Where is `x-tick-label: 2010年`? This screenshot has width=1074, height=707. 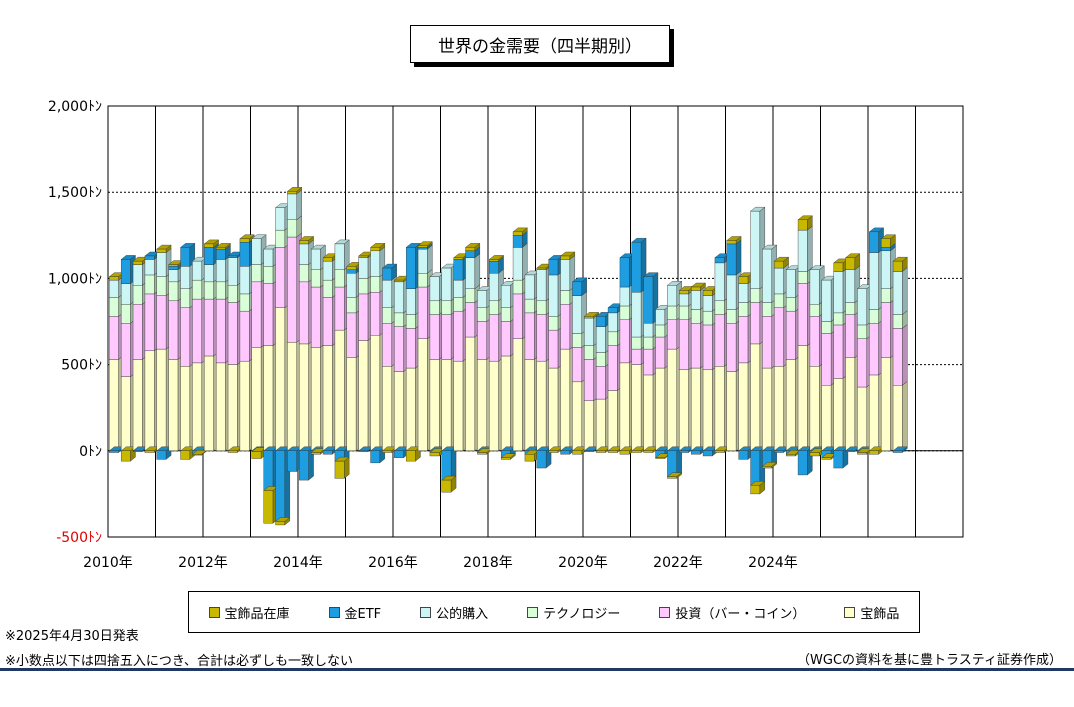
x-tick-label: 2010年 is located at coordinates (108, 563).